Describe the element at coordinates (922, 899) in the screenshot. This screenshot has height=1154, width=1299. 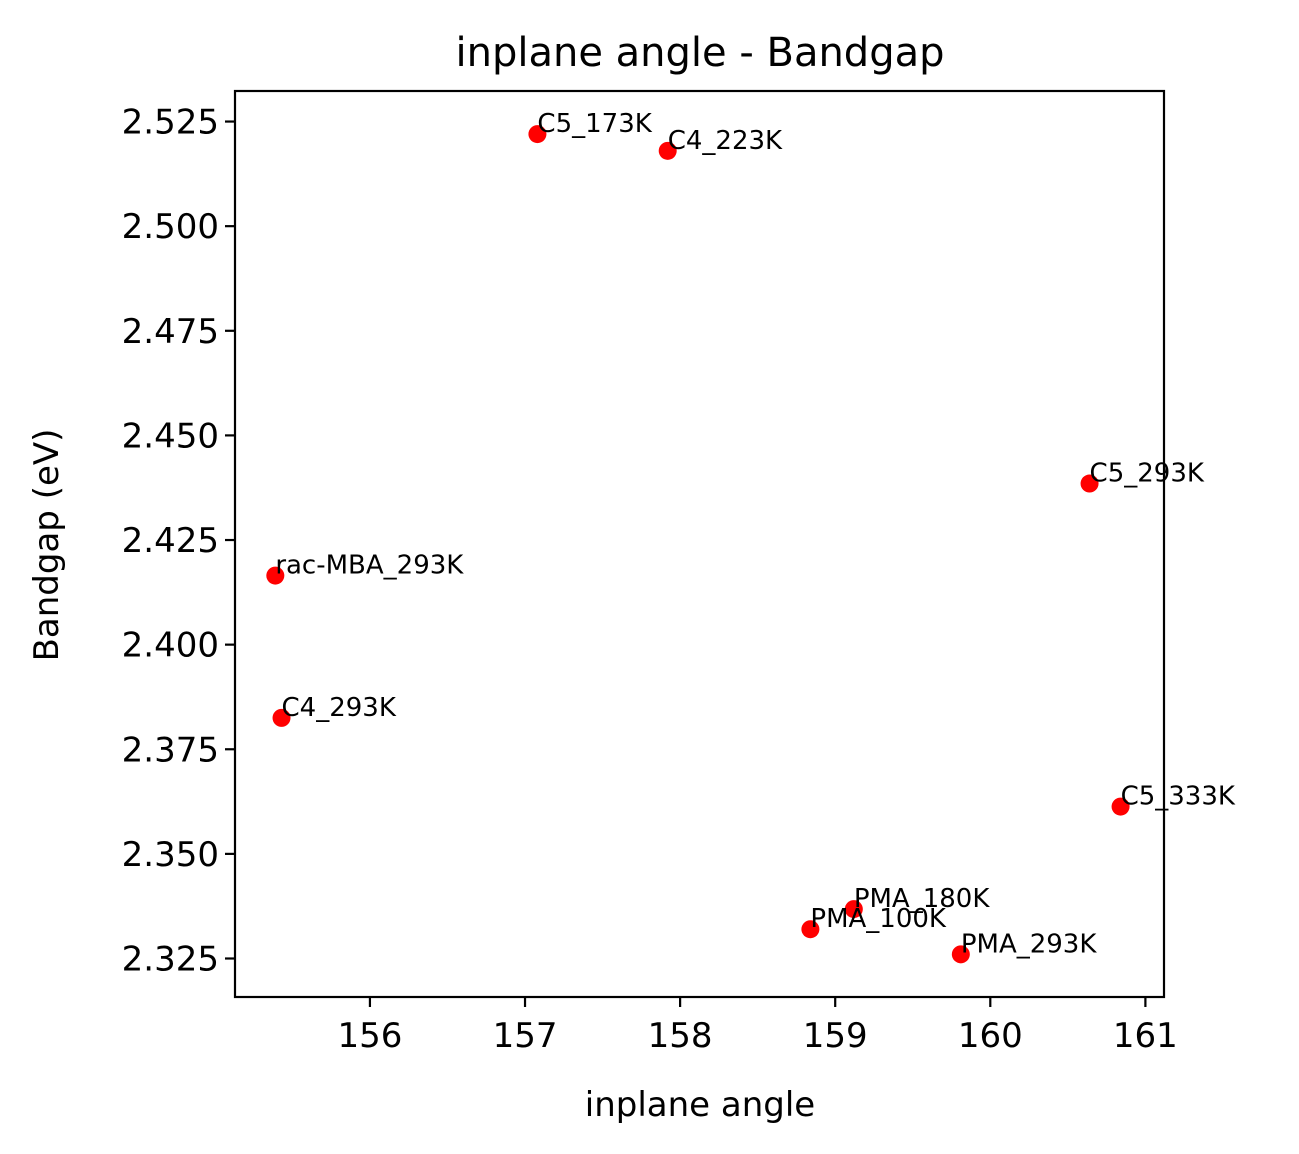
I see `point-label: PMA_180K` at that location.